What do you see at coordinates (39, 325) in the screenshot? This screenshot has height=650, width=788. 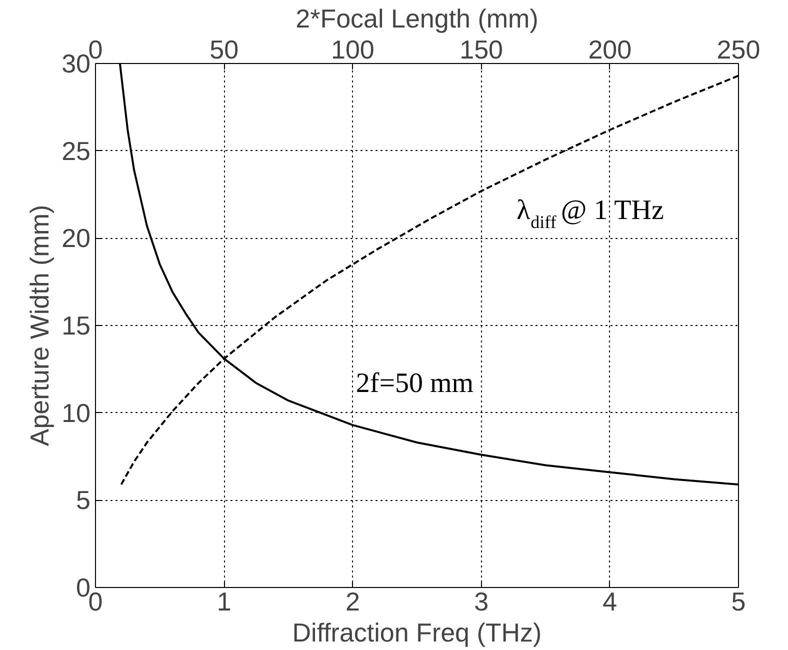 I see `y-axis-title: Aperture Width (mm)` at bounding box center [39, 325].